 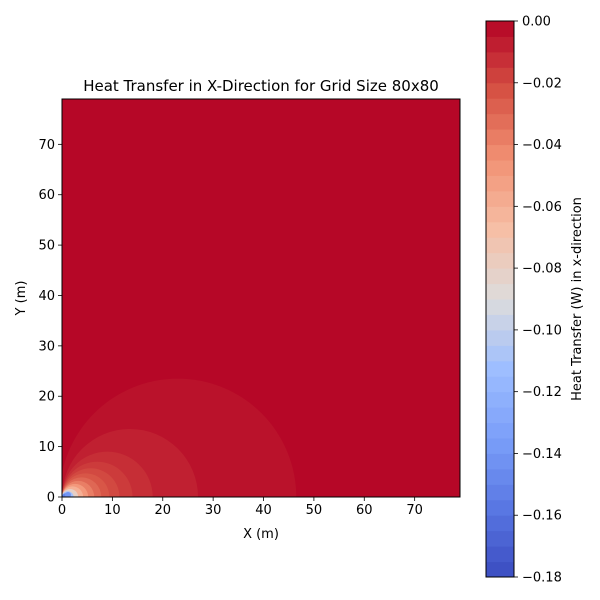 What do you see at coordinates (542, 454) in the screenshot?
I see `colorbar-tick-label: −0.14` at bounding box center [542, 454].